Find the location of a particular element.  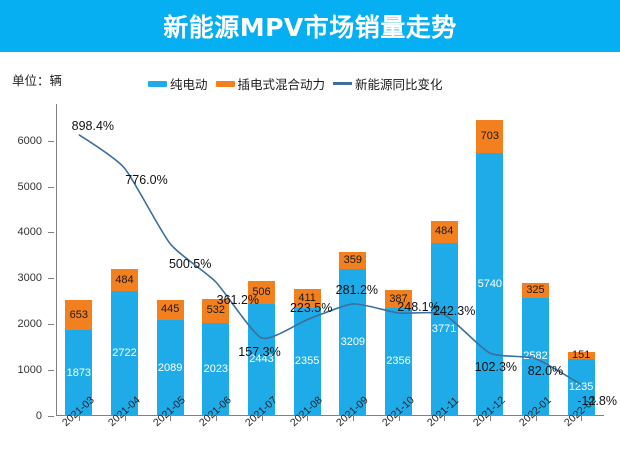

bar-segment-bev: 2023 is located at coordinates (216, 369).